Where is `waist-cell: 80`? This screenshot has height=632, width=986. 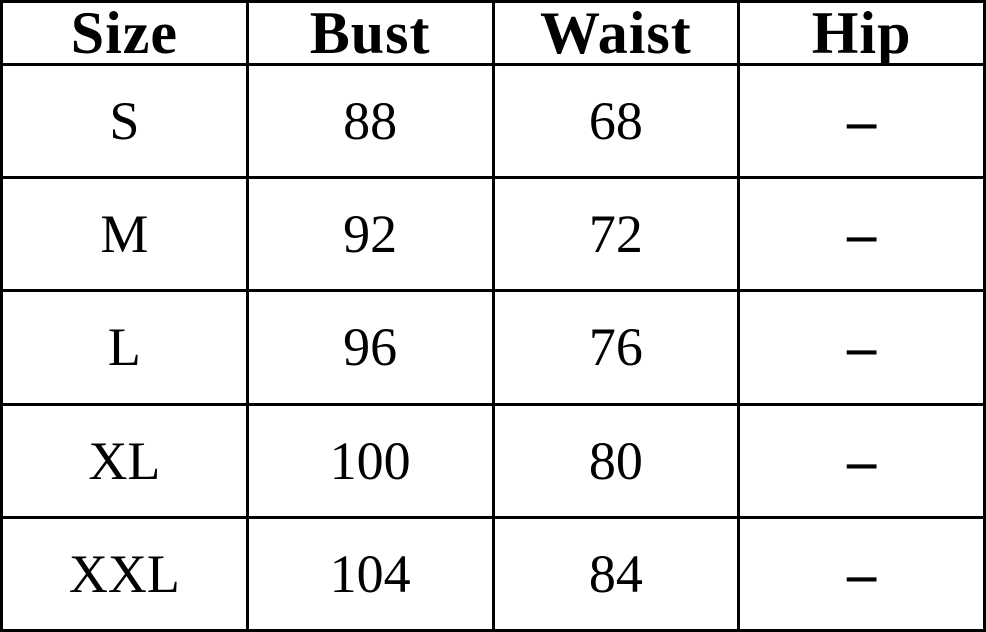 waist-cell: 80 is located at coordinates (616, 460).